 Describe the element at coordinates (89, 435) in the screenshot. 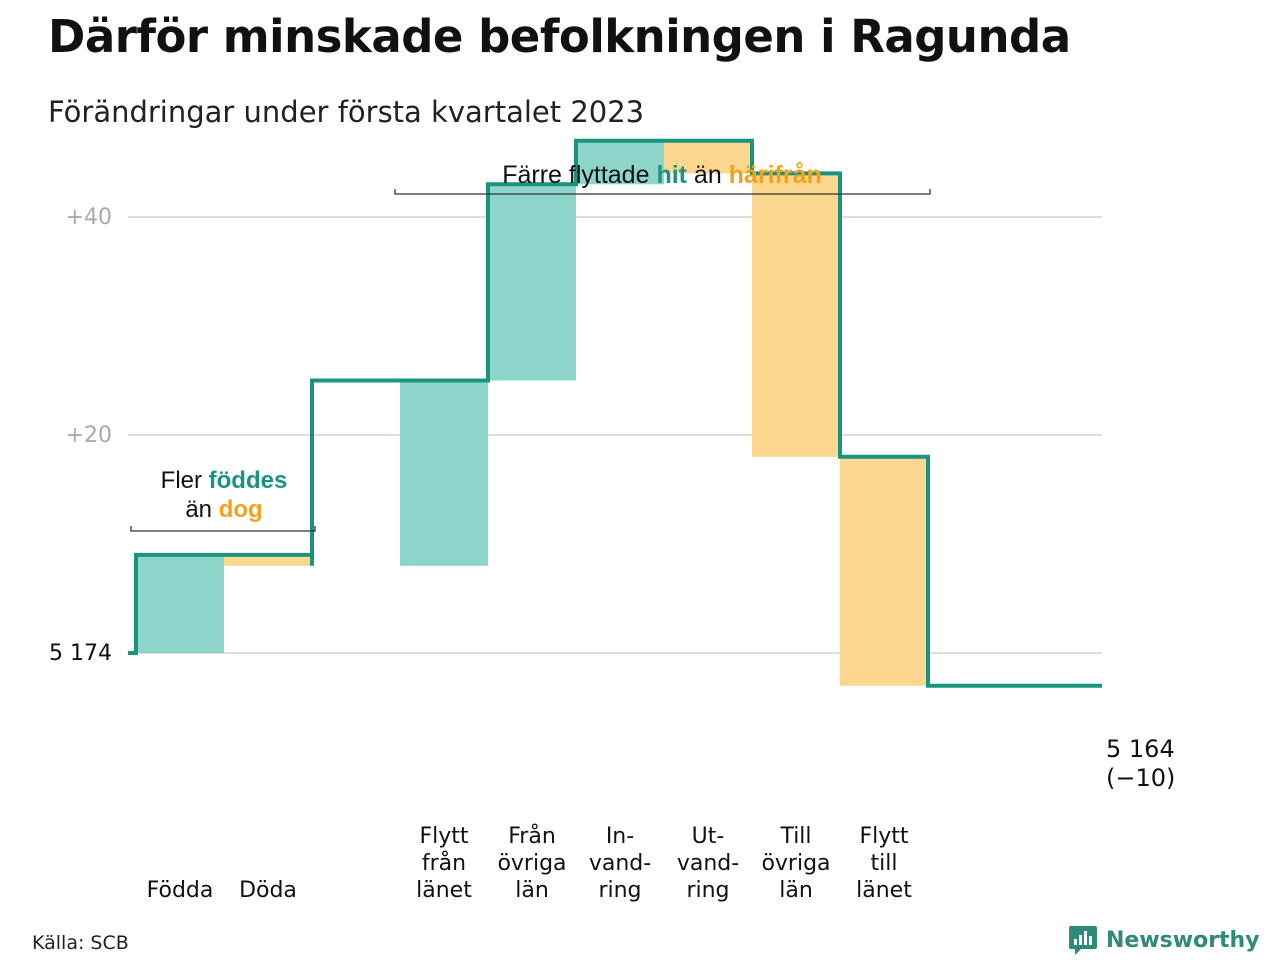

I see `y-tick-label: +20` at that location.